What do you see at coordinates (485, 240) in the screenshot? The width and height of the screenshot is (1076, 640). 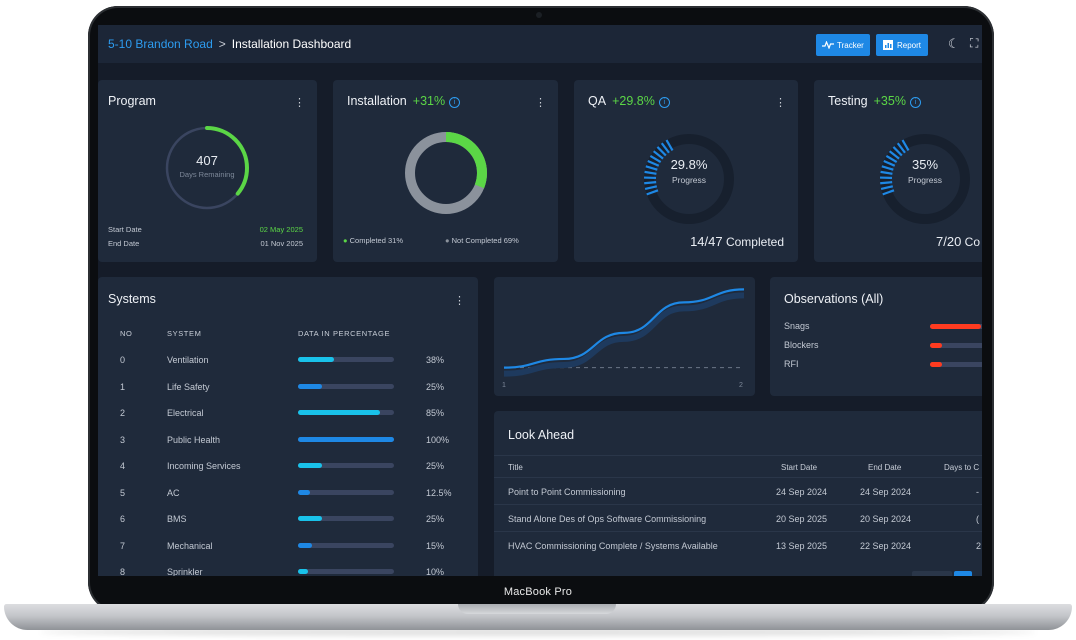 I see `not-completed-legend-label: Not Completed 69%` at bounding box center [485, 240].